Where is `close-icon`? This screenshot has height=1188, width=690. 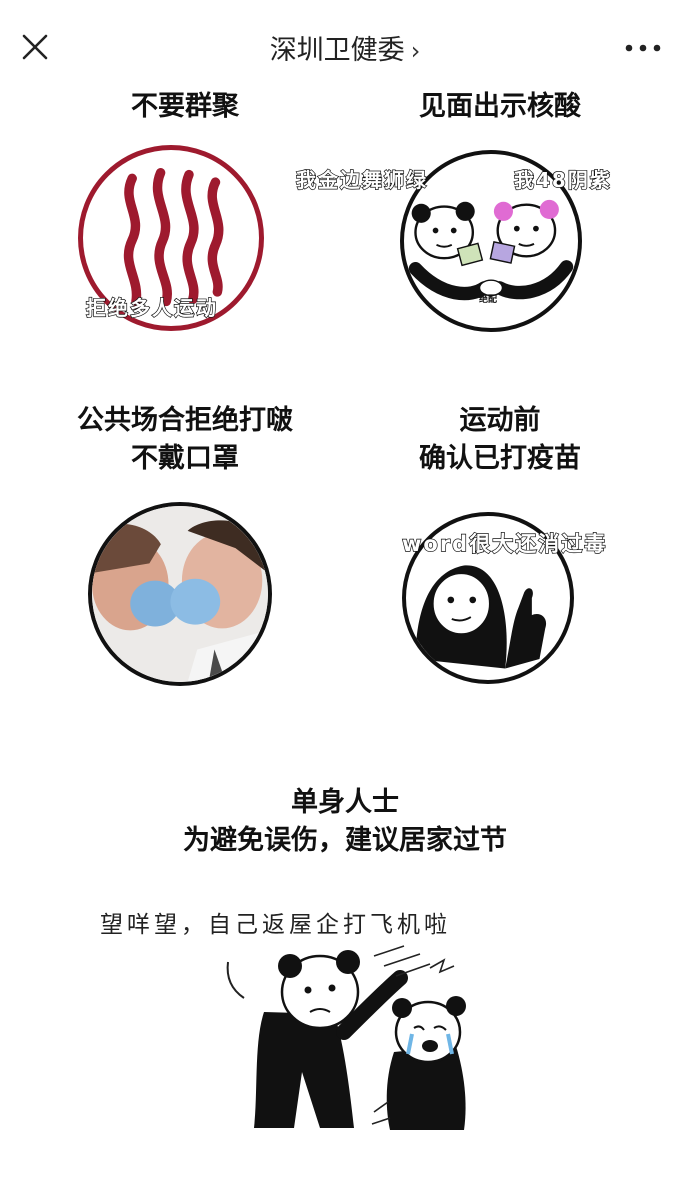 close-icon is located at coordinates (35, 47).